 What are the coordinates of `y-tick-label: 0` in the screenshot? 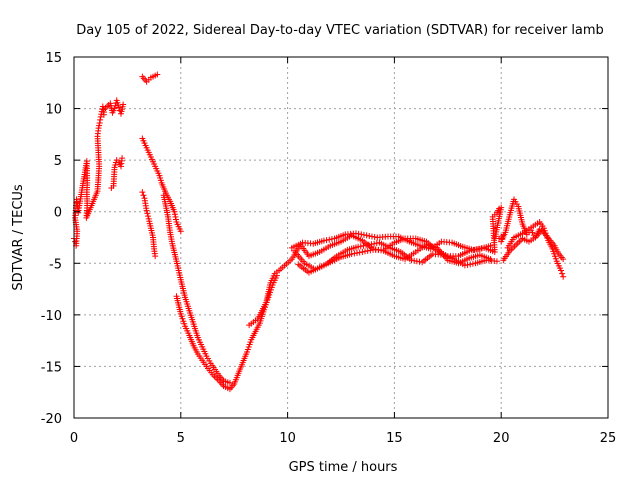 It's located at (58, 213).